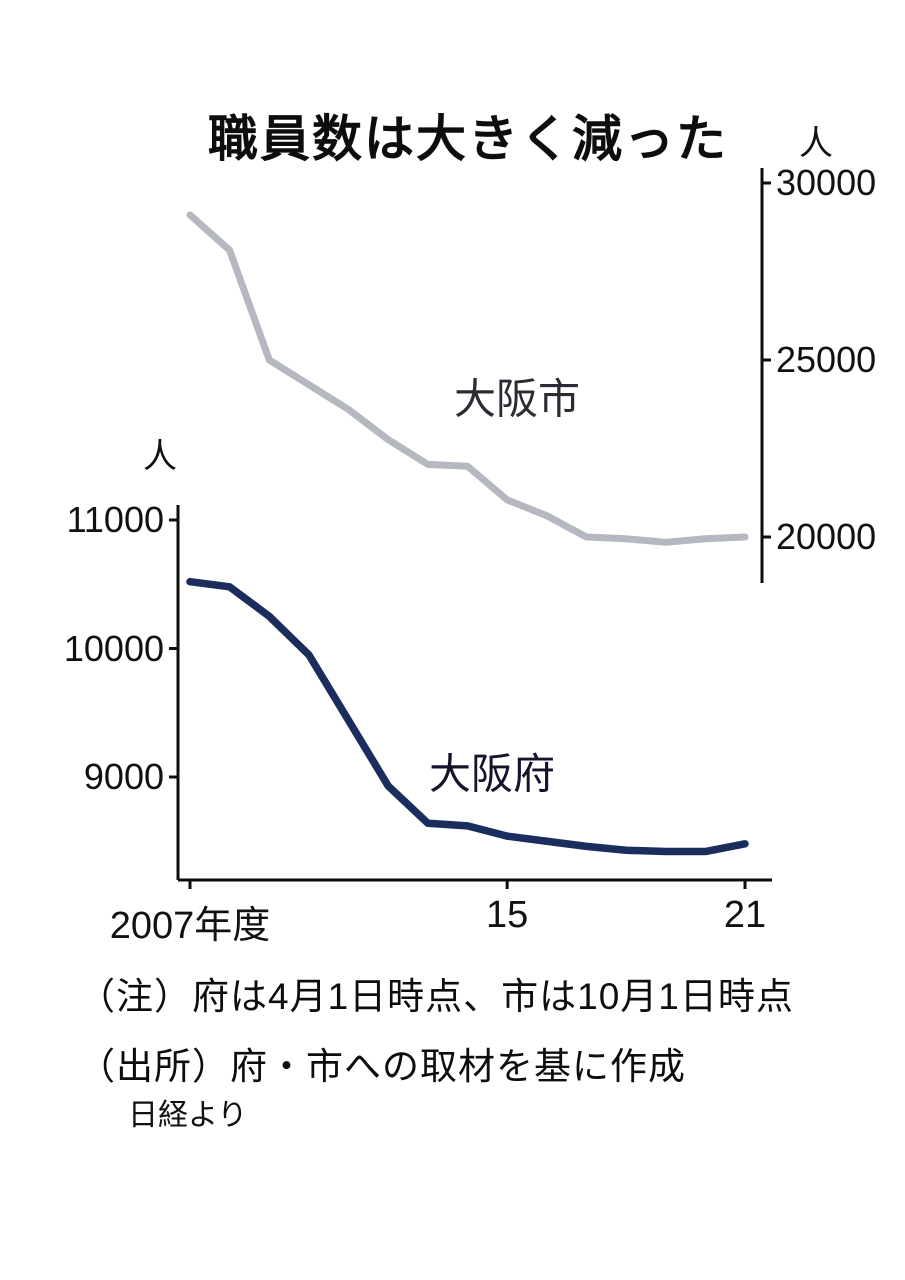 This screenshot has width=905, height=1280. Describe the element at coordinates (115, 519) in the screenshot. I see `left-axis-tick-label: 11000` at that location.